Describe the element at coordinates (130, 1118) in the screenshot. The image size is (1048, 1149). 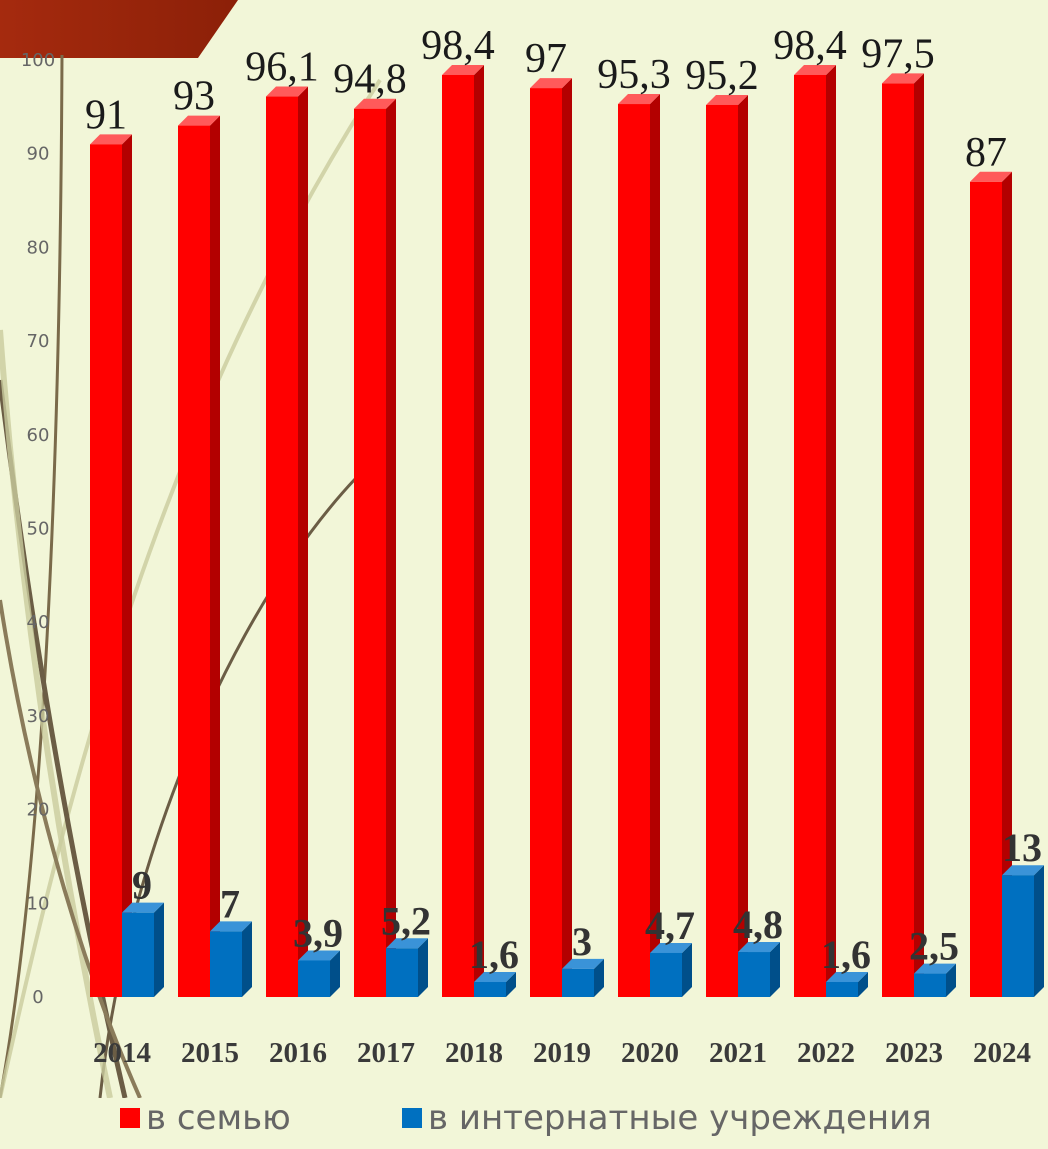
I see `legend-swatch-red` at that location.